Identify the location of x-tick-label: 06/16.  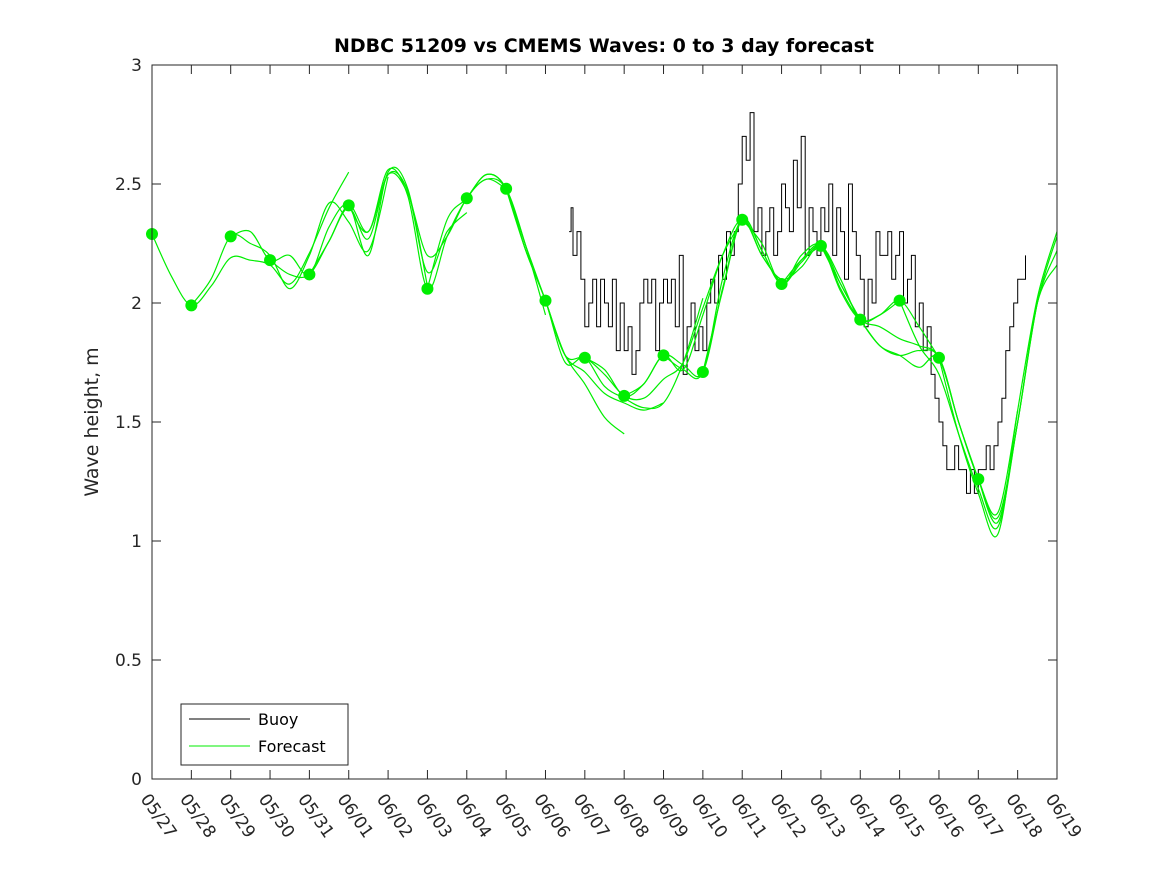
(945, 816).